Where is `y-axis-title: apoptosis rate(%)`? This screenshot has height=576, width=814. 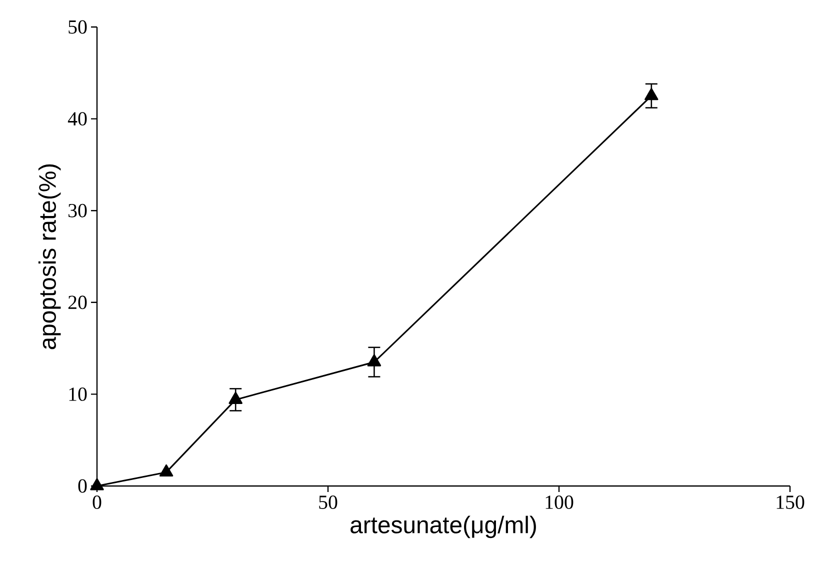
y-axis-title: apoptosis rate(%) is located at coordinates (49, 257).